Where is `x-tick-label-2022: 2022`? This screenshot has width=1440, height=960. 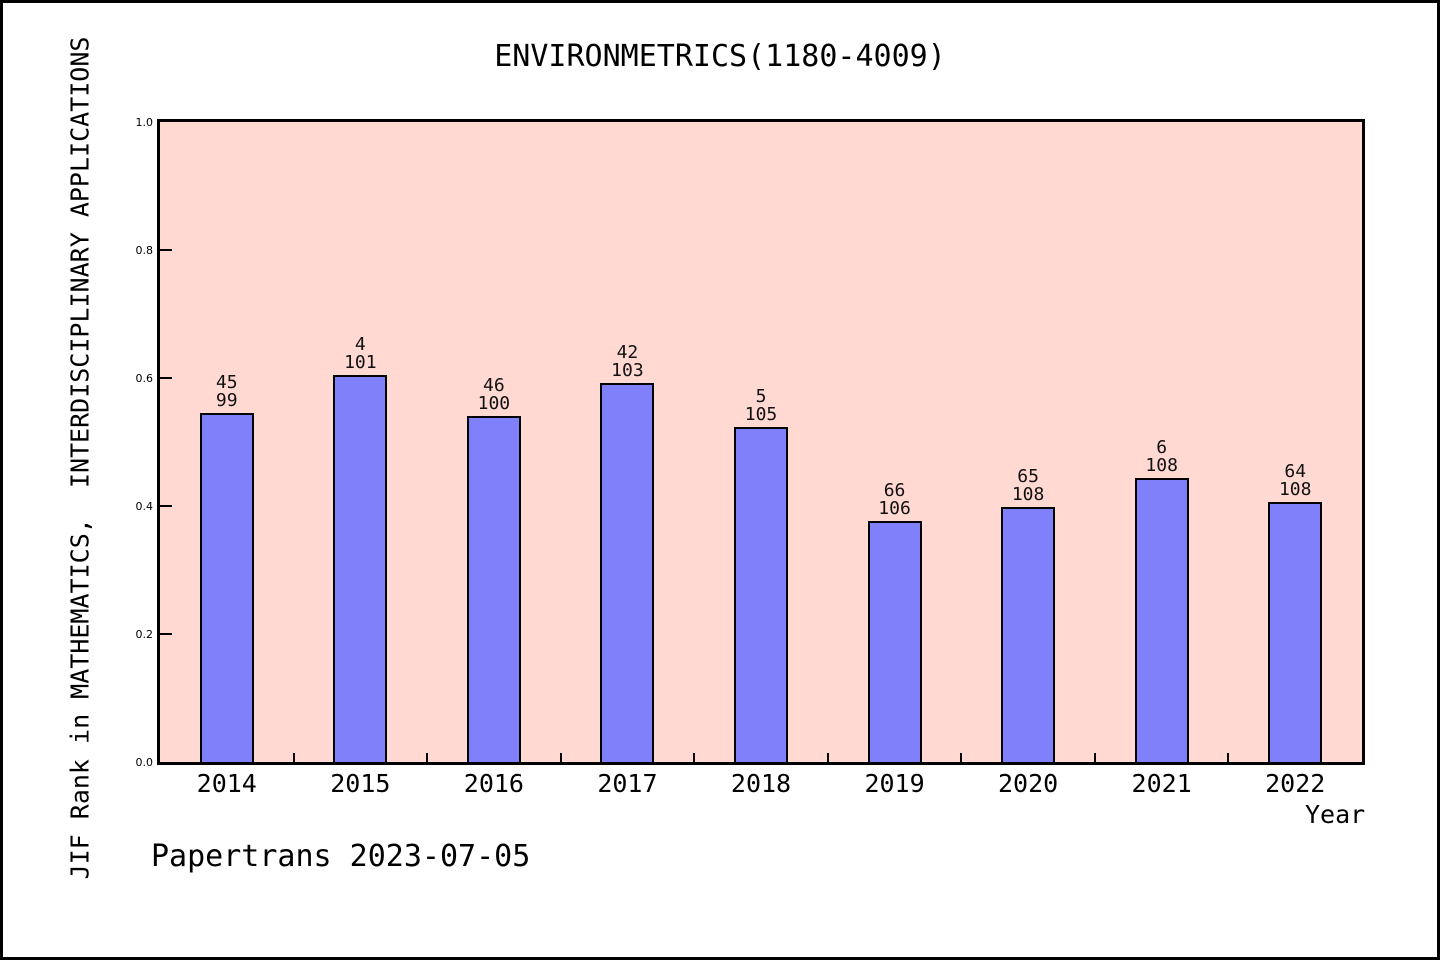 x-tick-label-2022: 2022 is located at coordinates (1295, 783).